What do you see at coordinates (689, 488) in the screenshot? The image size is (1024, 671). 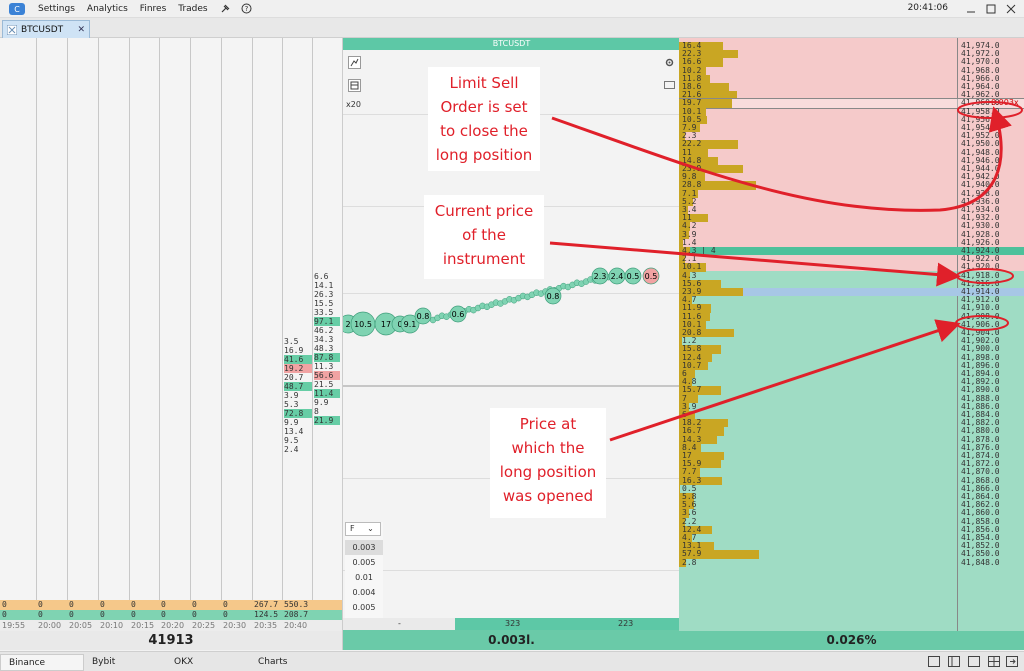 I see `volume-label: 0.5` at bounding box center [689, 488].